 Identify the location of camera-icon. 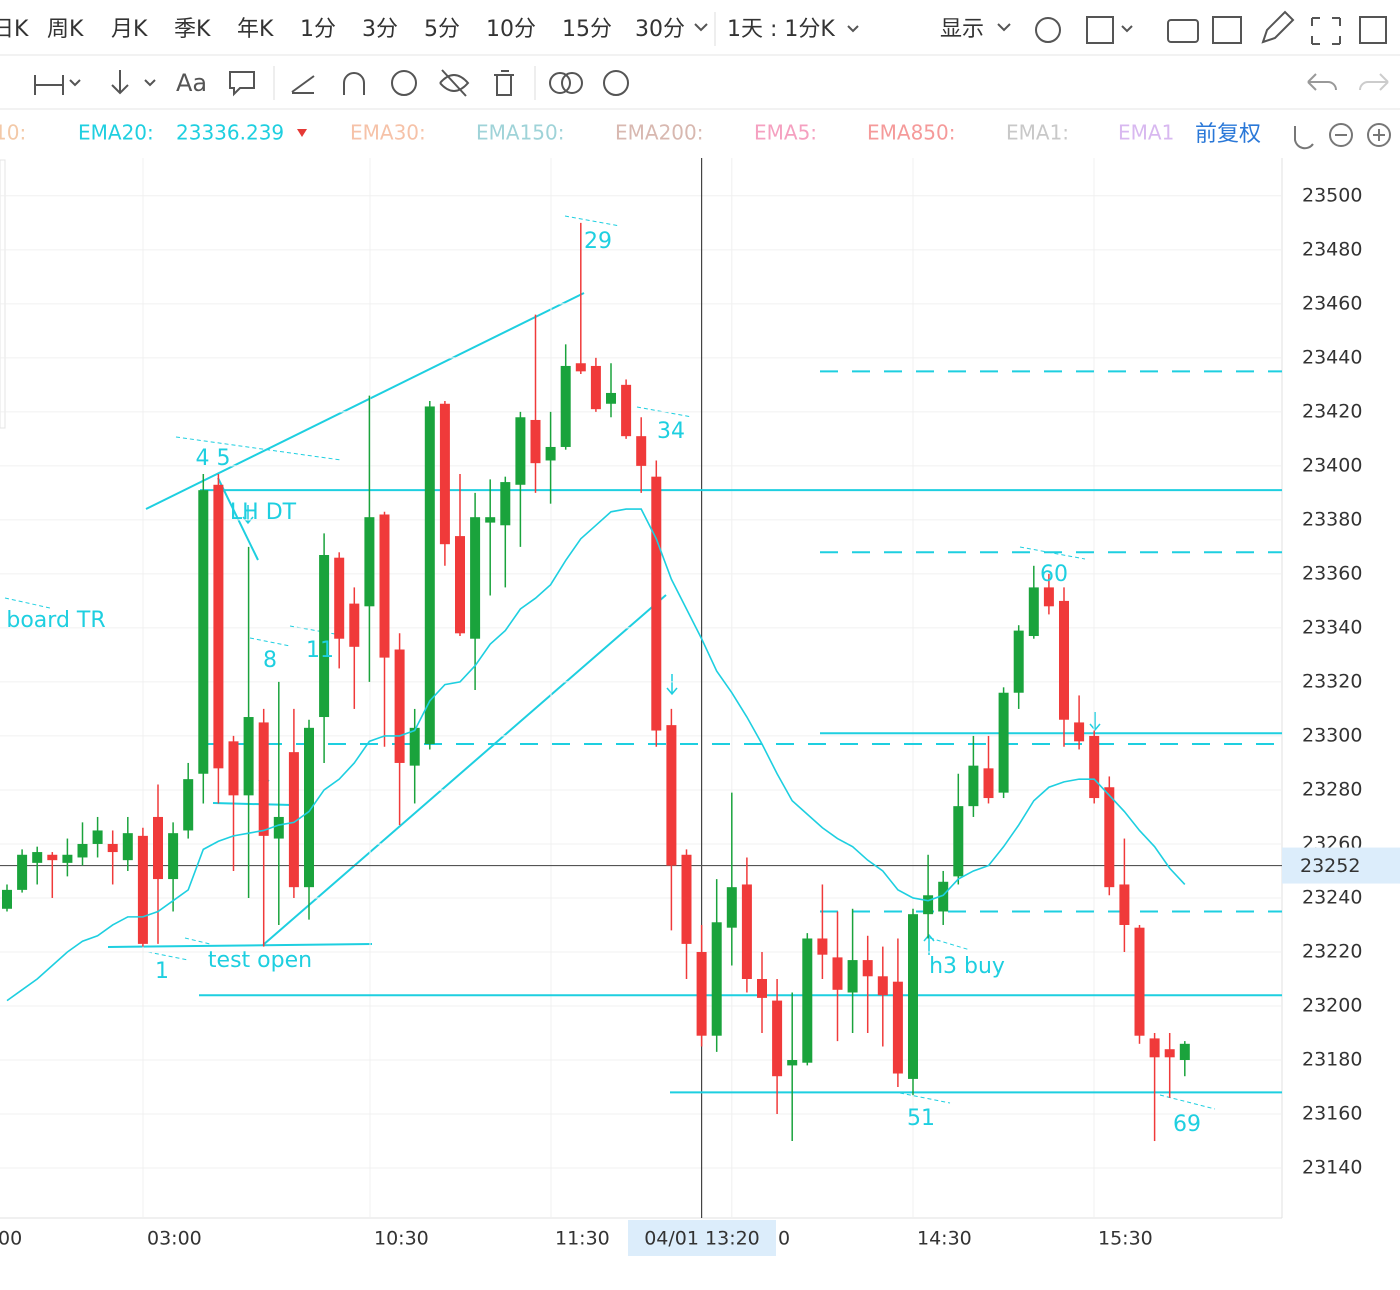
(1183, 31).